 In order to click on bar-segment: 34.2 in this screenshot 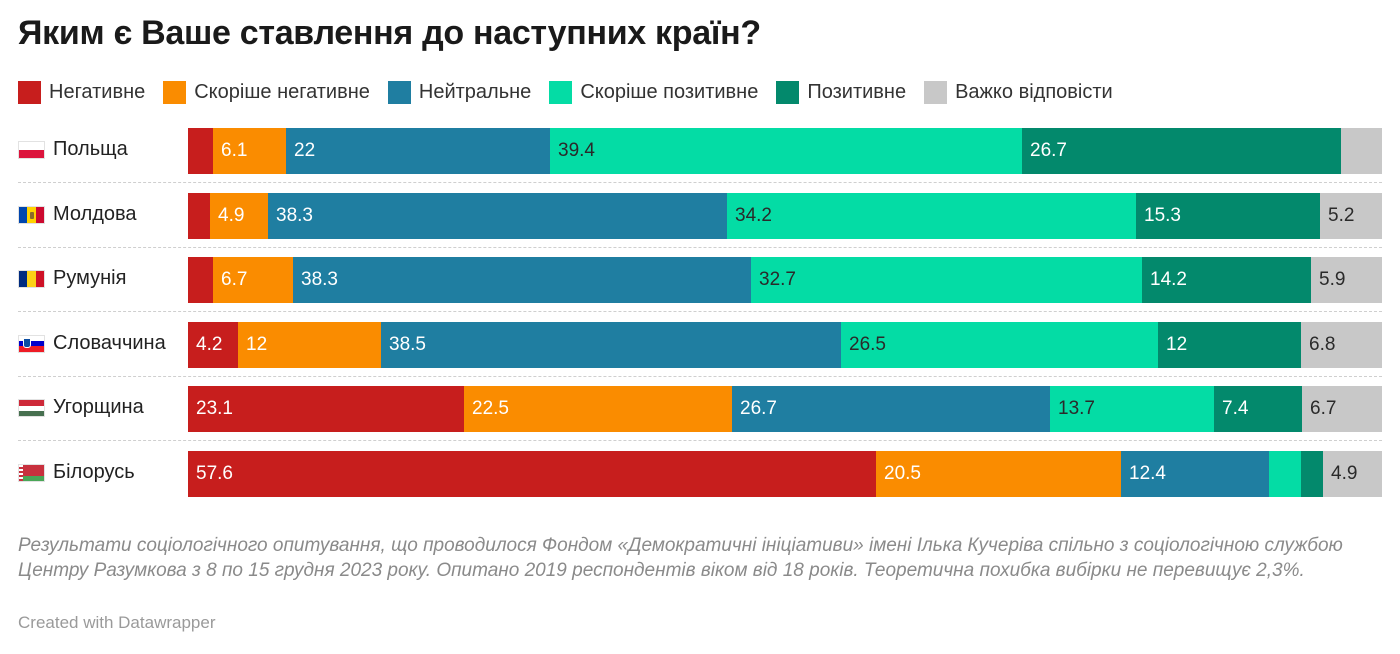, I will do `click(931, 215)`.